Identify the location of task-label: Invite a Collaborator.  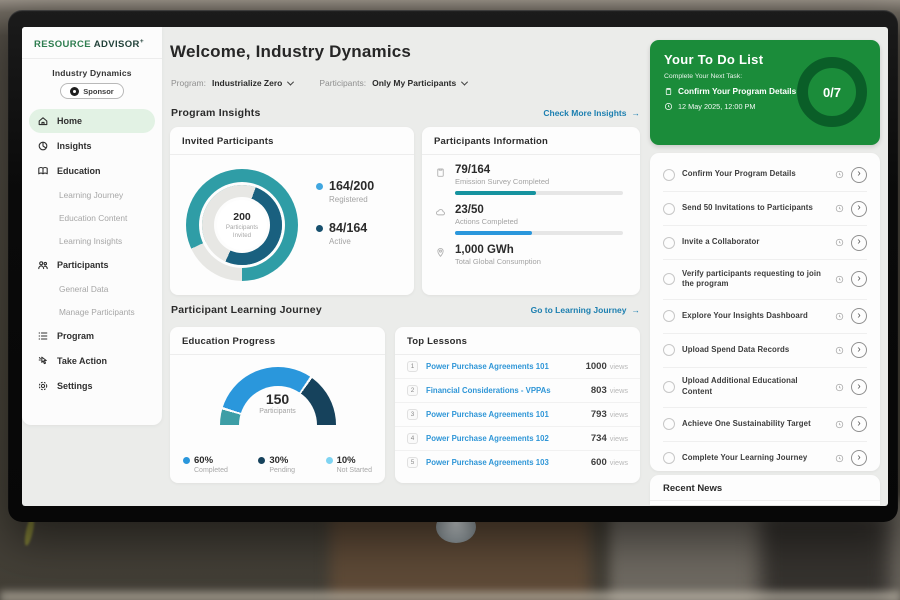
(721, 242).